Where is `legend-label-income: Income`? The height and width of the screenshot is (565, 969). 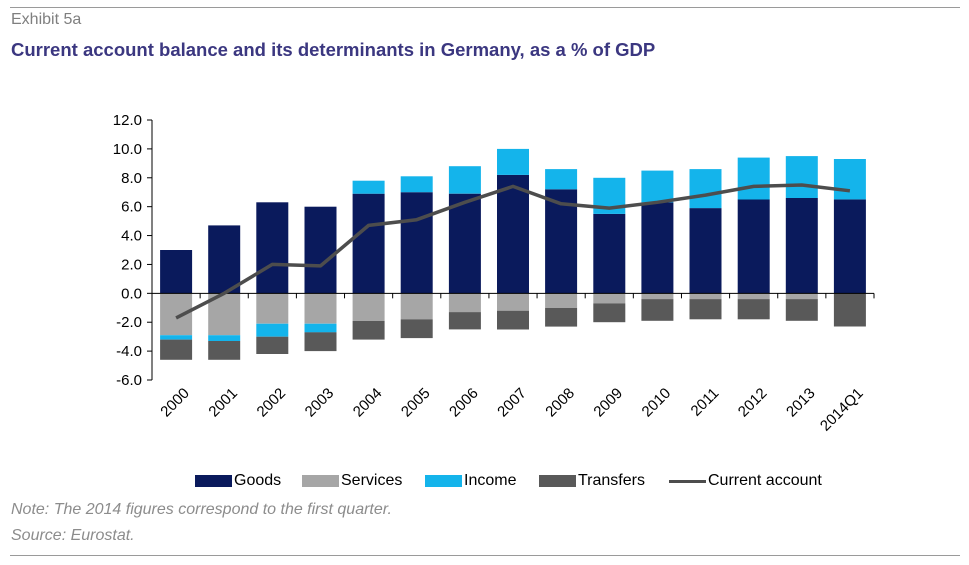
legend-label-income: Income is located at coordinates (490, 480).